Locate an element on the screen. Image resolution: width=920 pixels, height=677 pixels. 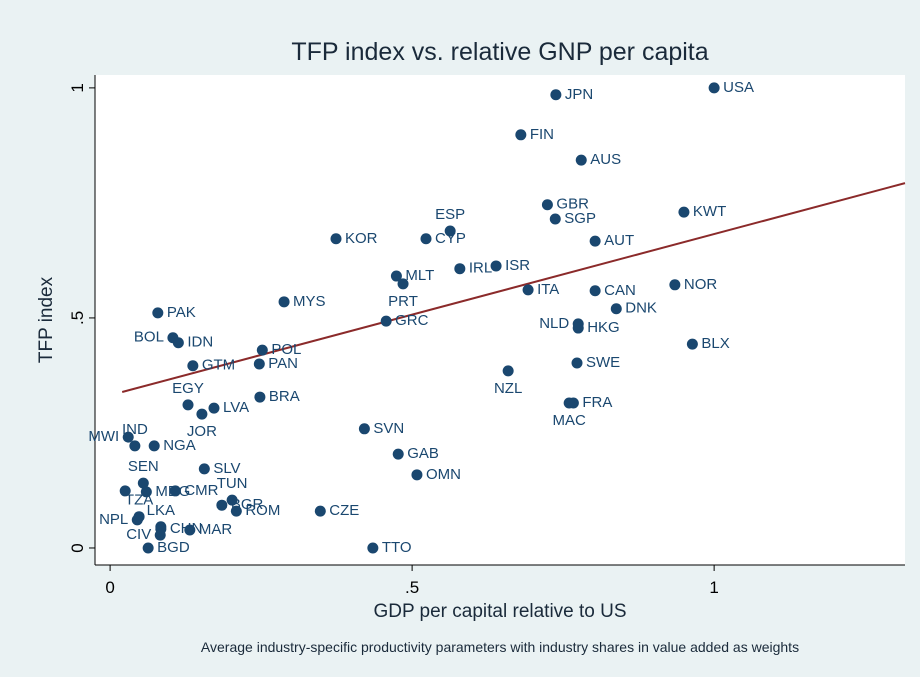
point-label: BRA is located at coordinates (284, 396).